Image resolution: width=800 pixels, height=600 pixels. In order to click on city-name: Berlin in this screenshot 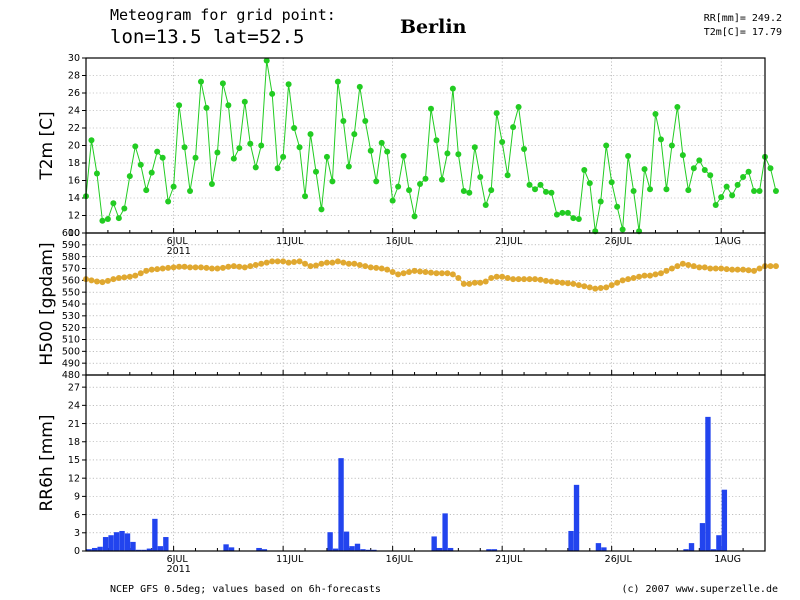, I will do `click(433, 27)`.